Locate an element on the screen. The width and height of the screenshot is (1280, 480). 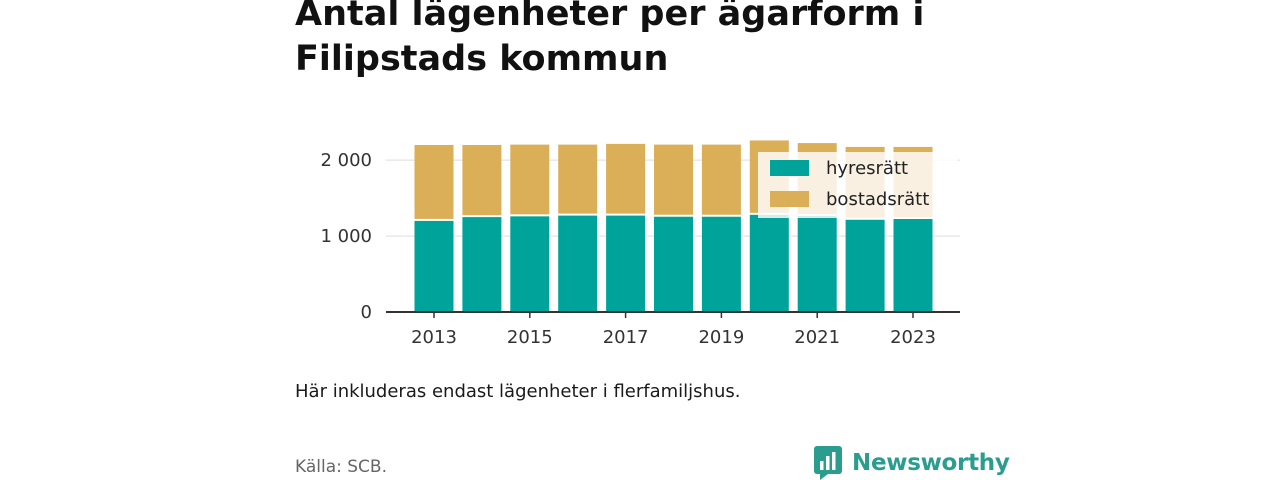
legend: hyresrätt bostadsrätt is located at coordinates (858, 185).